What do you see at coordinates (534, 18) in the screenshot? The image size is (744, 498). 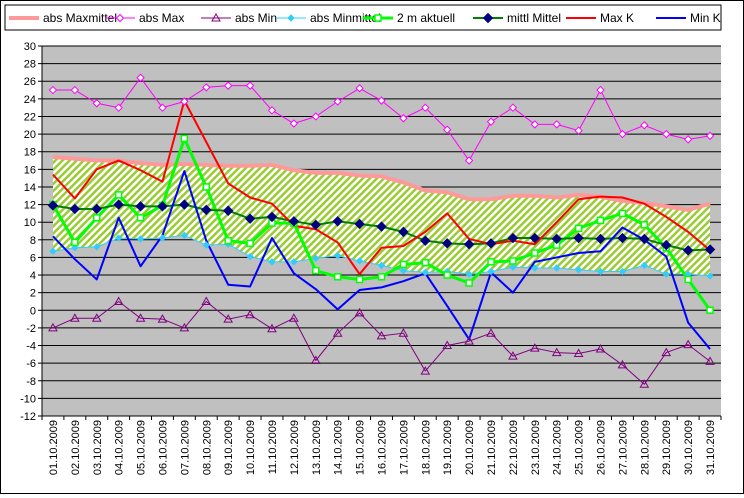 I see `legend-label-mittl-mittel: mittl Mittel` at bounding box center [534, 18].